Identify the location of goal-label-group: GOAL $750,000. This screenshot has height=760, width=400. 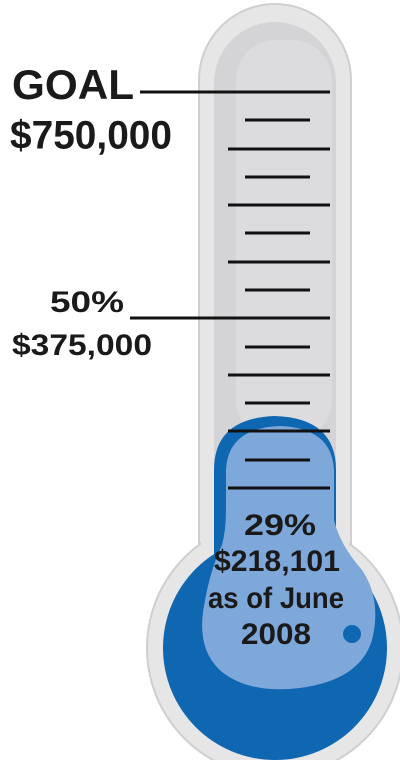
(119, 109).